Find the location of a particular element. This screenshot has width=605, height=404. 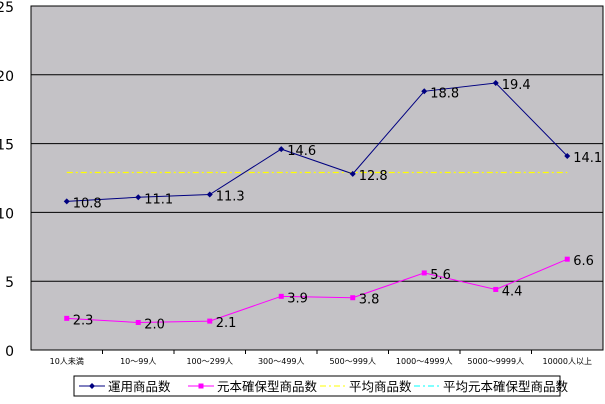

data-label: 4.4 is located at coordinates (512, 291).